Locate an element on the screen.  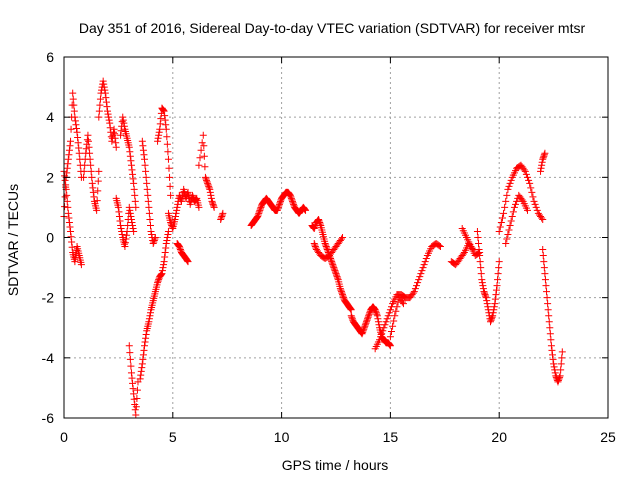
series-track-o is located at coordinates (278, 208).